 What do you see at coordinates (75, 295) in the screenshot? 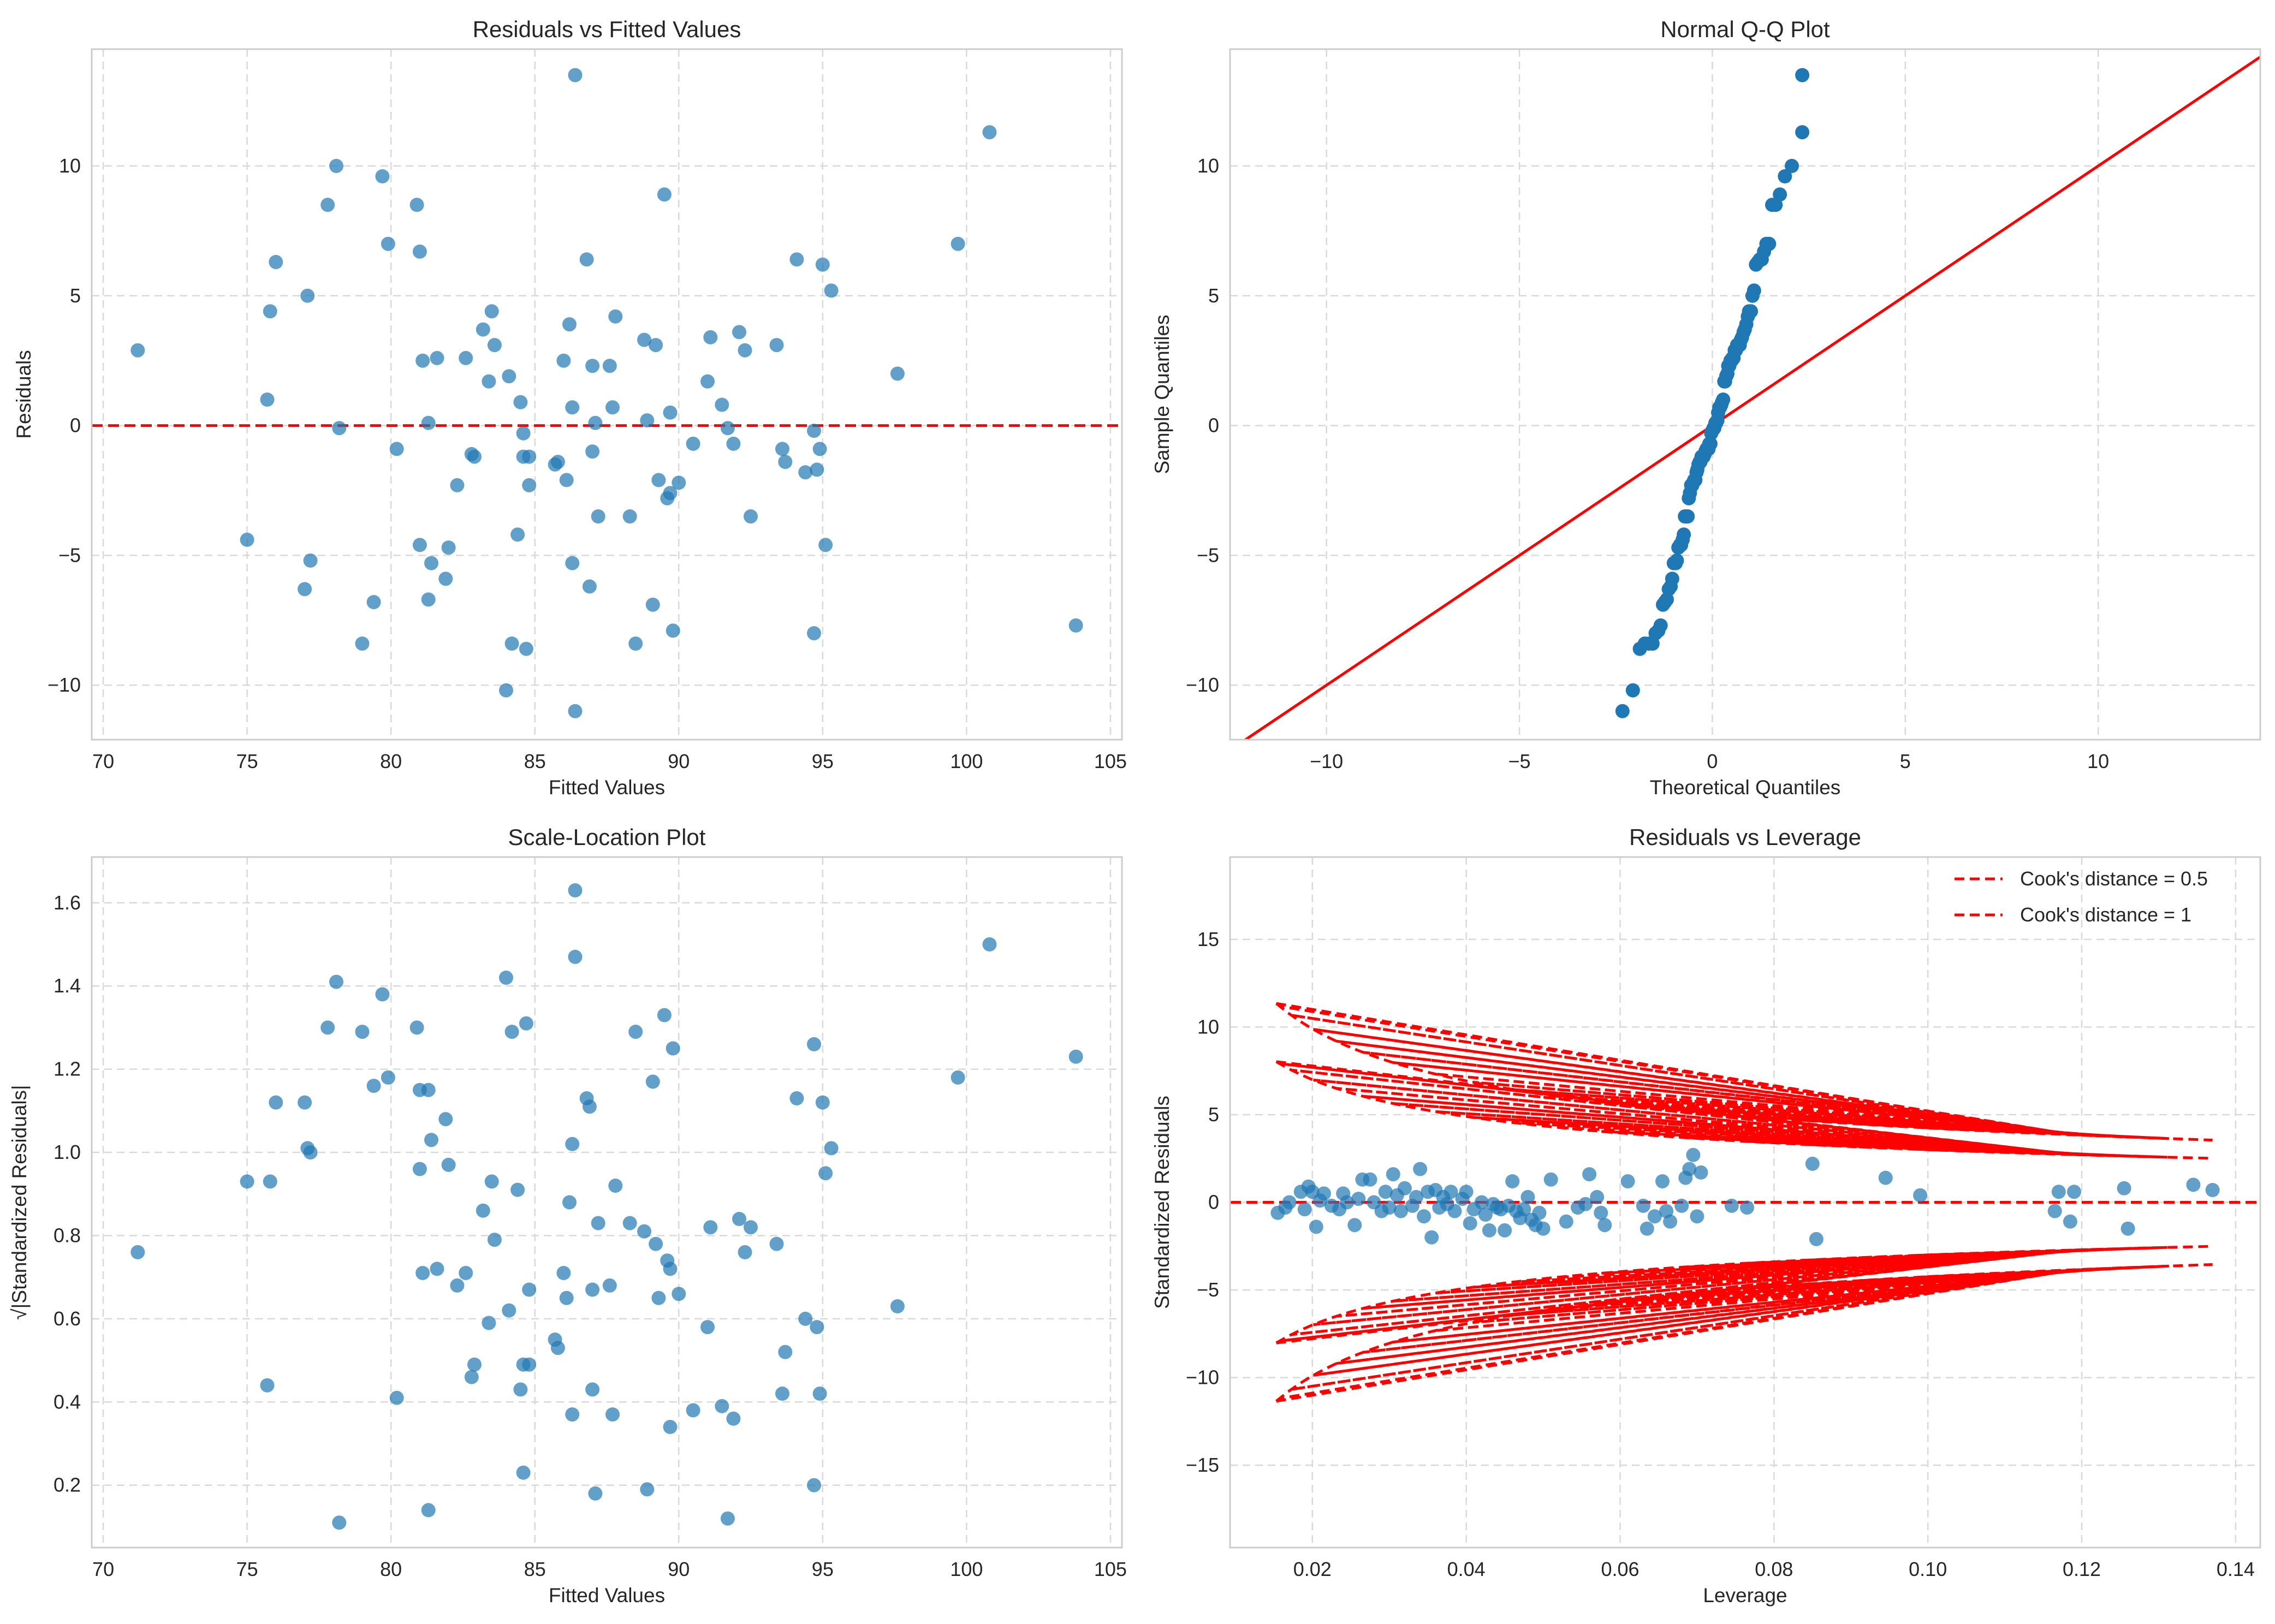
I see `y-tick-label: 5` at bounding box center [75, 295].